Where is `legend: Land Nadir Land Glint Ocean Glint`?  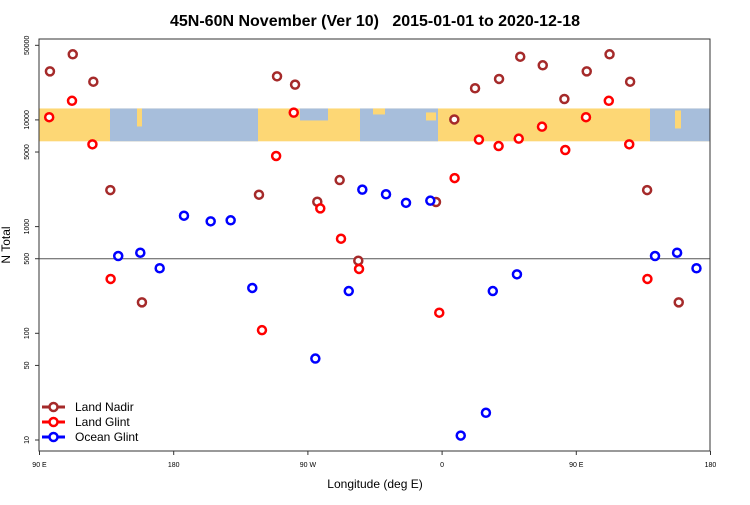 legend: Land Nadir Land Glint Ocean Glint is located at coordinates (90, 422).